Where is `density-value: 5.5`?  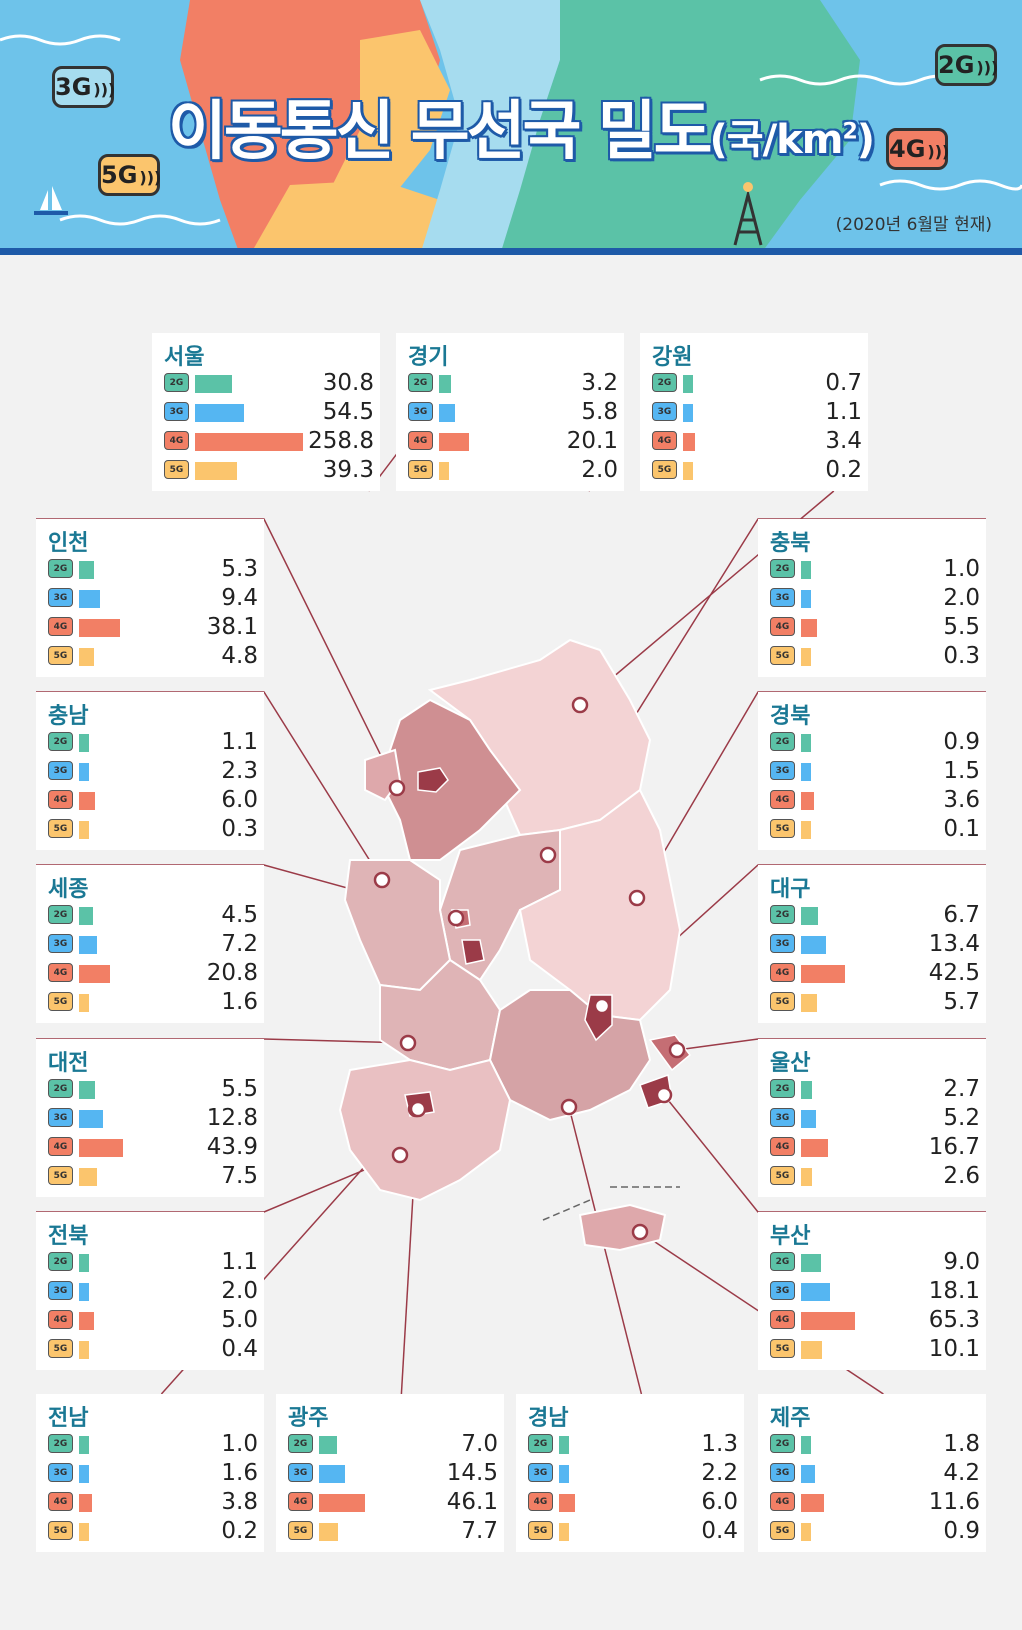 density-value: 5.5 is located at coordinates (239, 1089).